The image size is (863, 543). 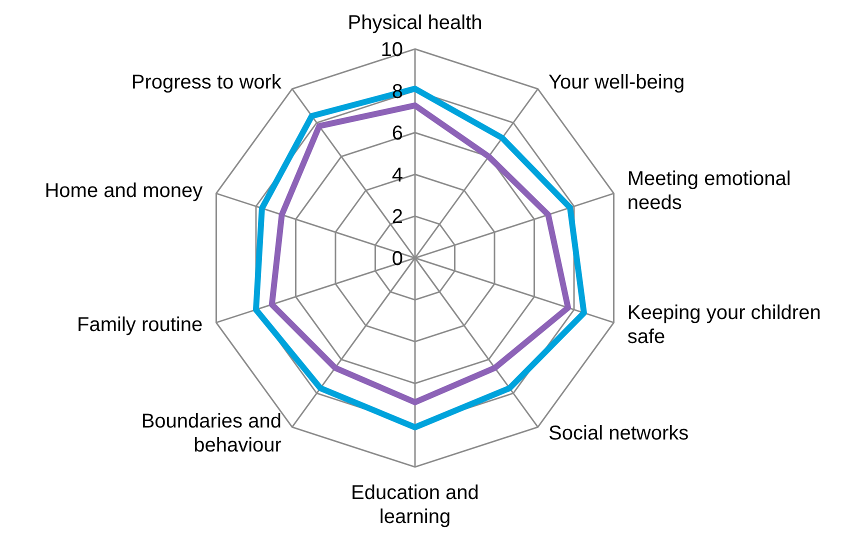 I want to click on spoke-label: Meeting emotional needs, so click(x=709, y=191).